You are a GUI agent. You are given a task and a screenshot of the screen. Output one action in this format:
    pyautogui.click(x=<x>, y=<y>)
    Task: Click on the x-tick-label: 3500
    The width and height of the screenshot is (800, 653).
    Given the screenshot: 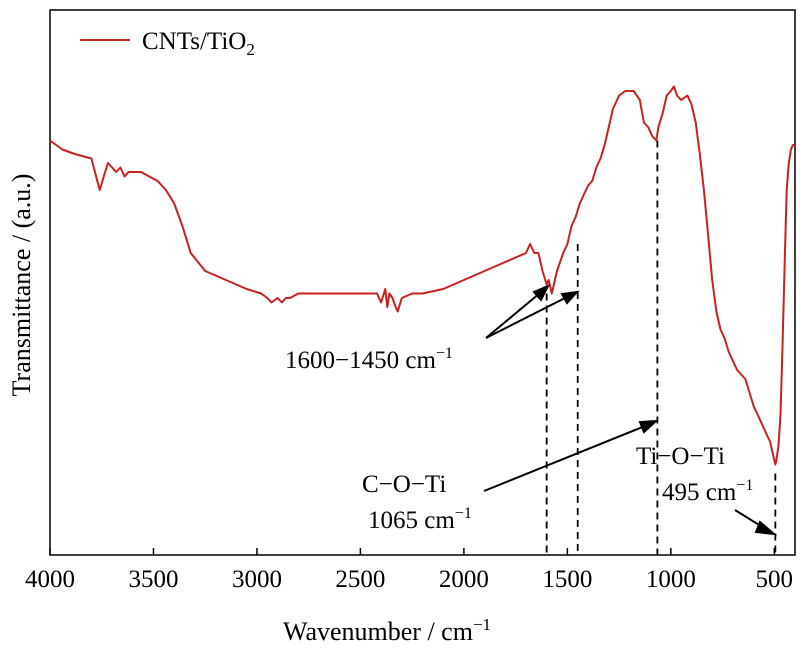 What is the action you would take?
    pyautogui.click(x=153, y=579)
    